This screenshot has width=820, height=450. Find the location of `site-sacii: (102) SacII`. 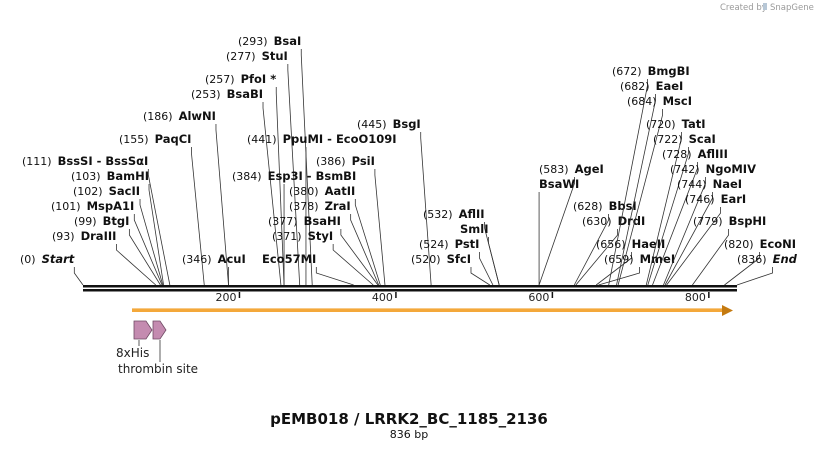

site-sacii: (102) SacII is located at coordinates (118, 235).